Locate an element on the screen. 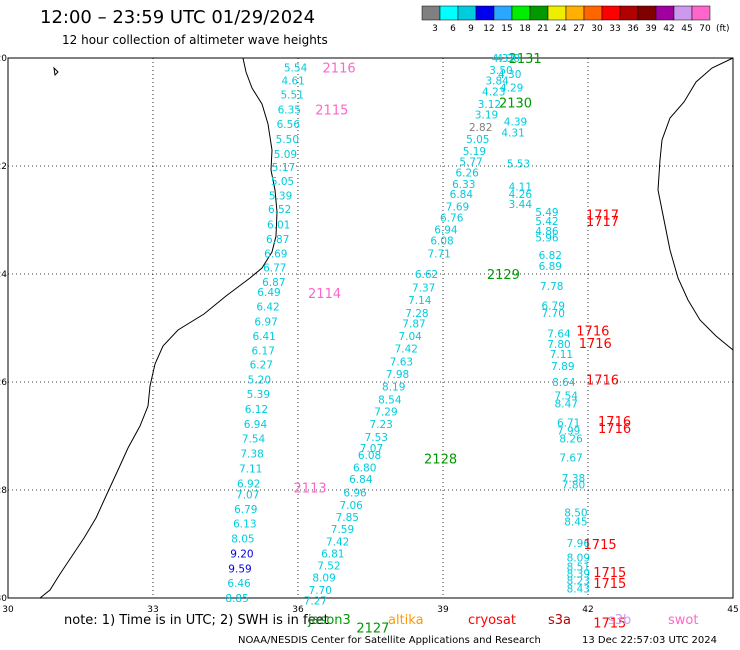 Image resolution: width=740 pixels, height=650 pixels. wave-height-value: 4.30 is located at coordinates (508, 59).